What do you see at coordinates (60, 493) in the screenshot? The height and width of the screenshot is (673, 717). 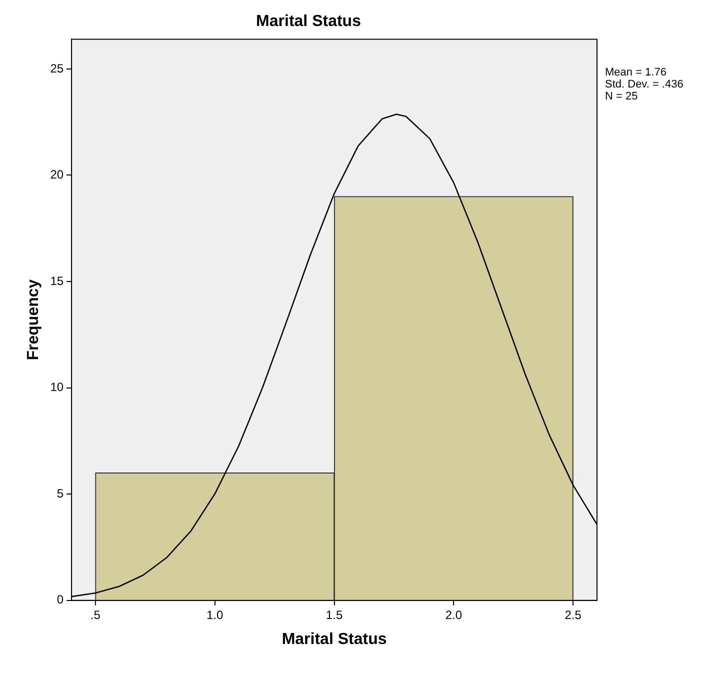 I see `y-tick-label: 5` at bounding box center [60, 493].